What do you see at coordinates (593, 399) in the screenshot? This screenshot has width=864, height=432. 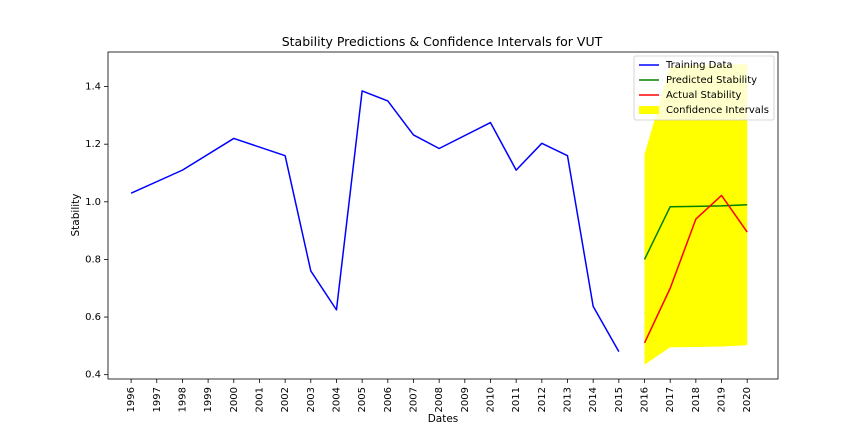 I see `x-tick-label: 2014` at bounding box center [593, 399].